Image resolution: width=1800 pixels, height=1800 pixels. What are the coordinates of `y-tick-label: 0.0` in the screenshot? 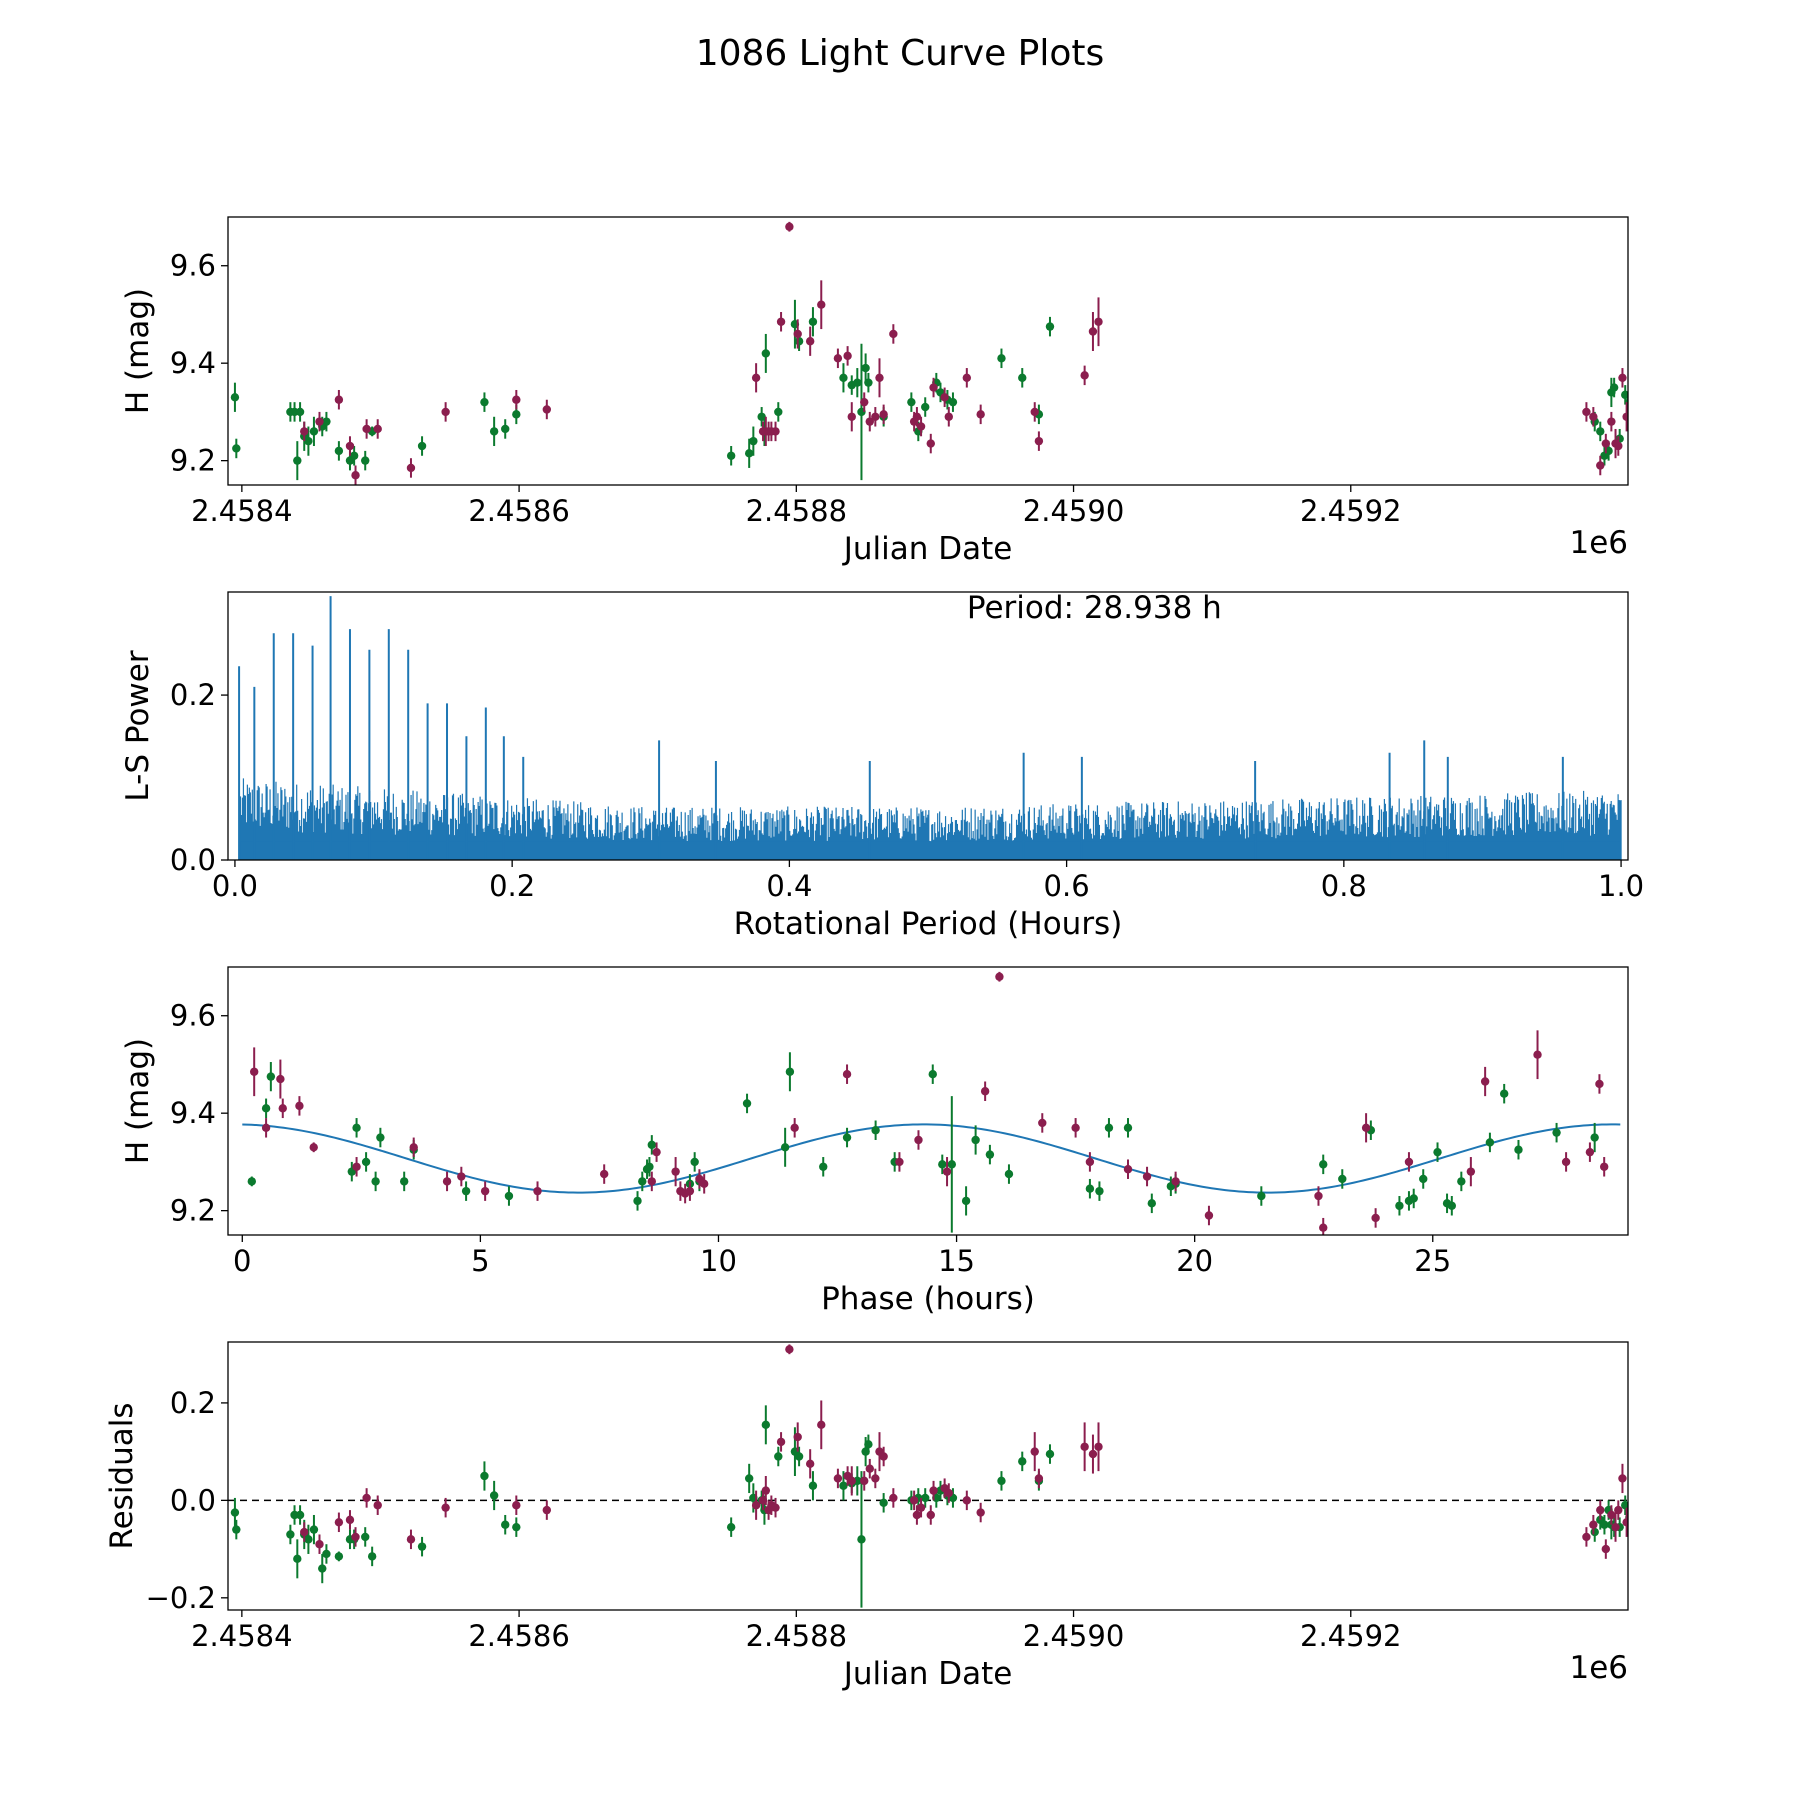 It's located at (193, 1500).